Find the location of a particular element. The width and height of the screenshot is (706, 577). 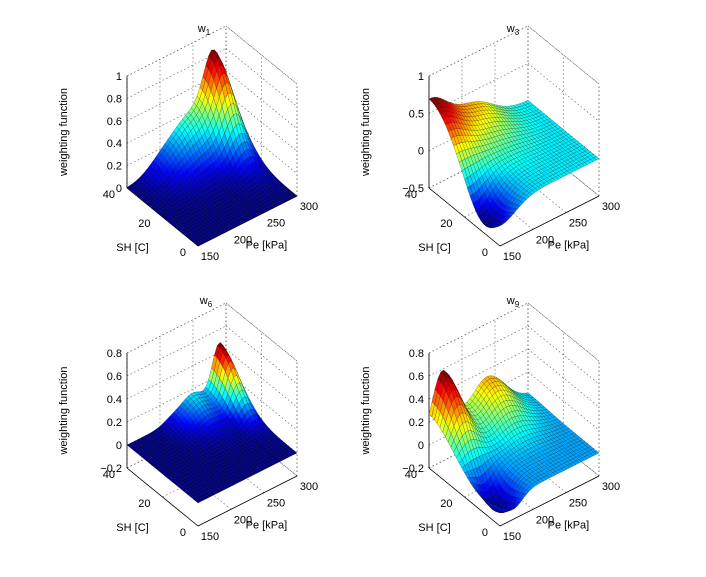

pe-axis is located at coordinates (549, 221).